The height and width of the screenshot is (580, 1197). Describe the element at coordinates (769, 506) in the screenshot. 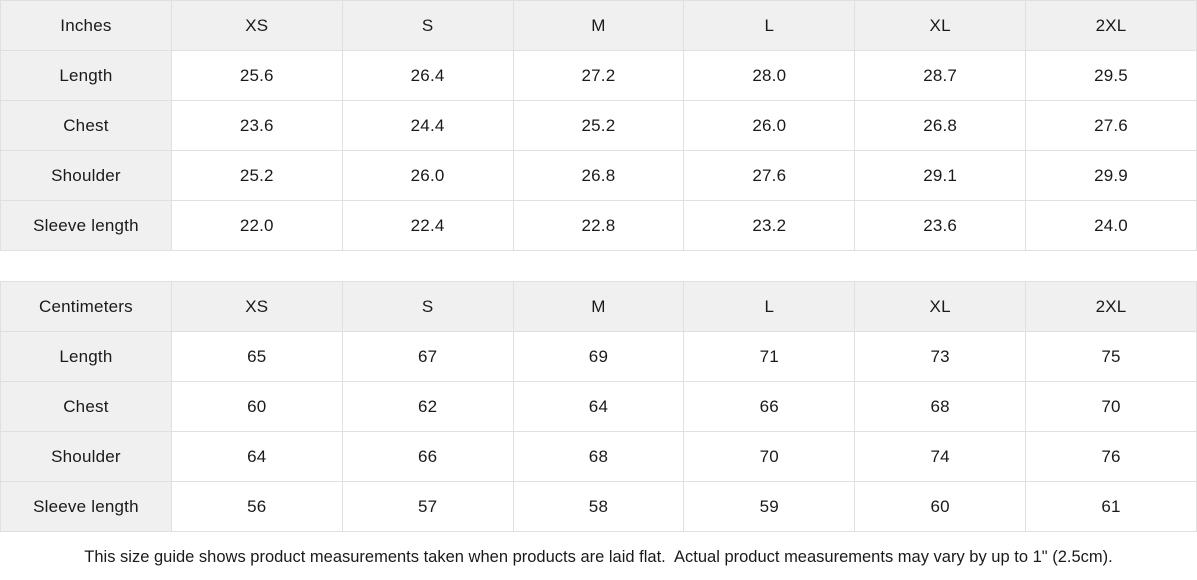

I see `measurement-cell: 59` at that location.